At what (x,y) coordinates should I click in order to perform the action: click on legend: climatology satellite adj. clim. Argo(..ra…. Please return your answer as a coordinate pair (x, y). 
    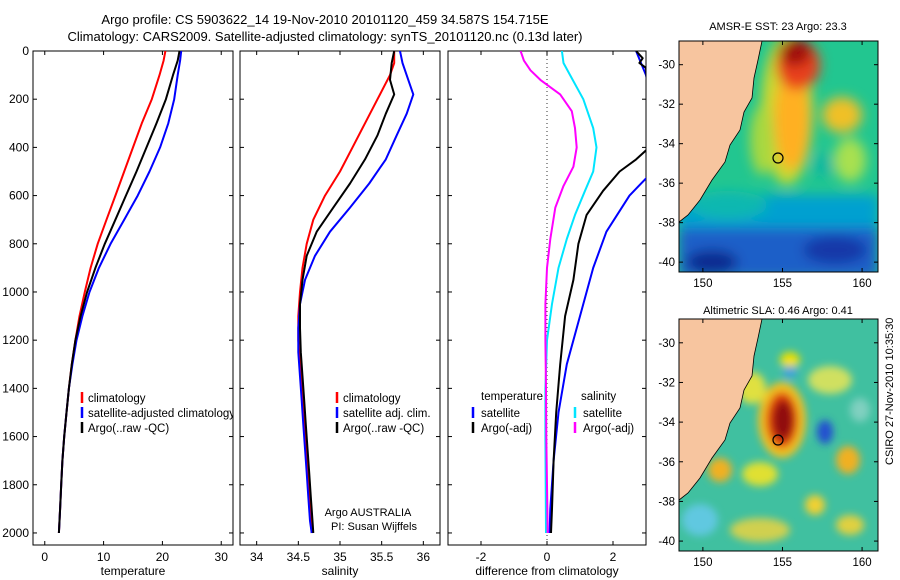
    Looking at the image, I should click on (383, 413).